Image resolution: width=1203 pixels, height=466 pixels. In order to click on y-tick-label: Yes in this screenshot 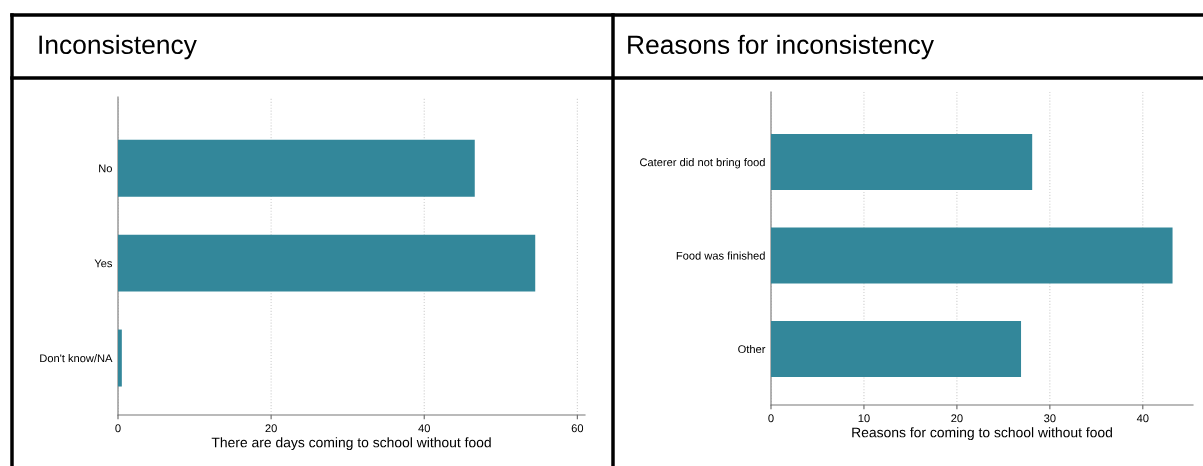, I will do `click(103, 263)`.